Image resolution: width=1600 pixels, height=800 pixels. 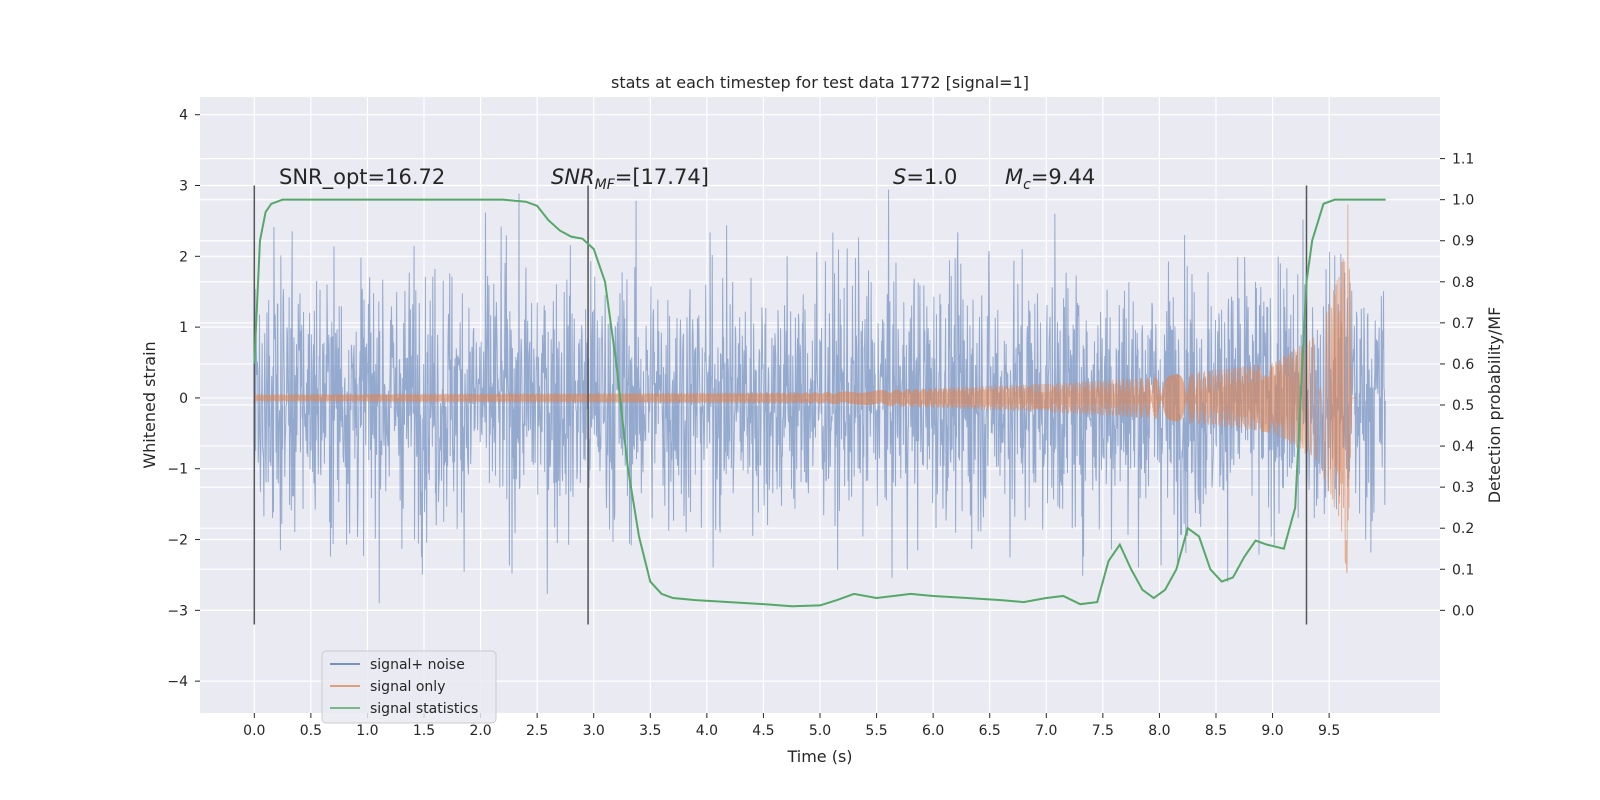 What do you see at coordinates (177, 682) in the screenshot?
I see `y-tick-label: −4` at bounding box center [177, 682].